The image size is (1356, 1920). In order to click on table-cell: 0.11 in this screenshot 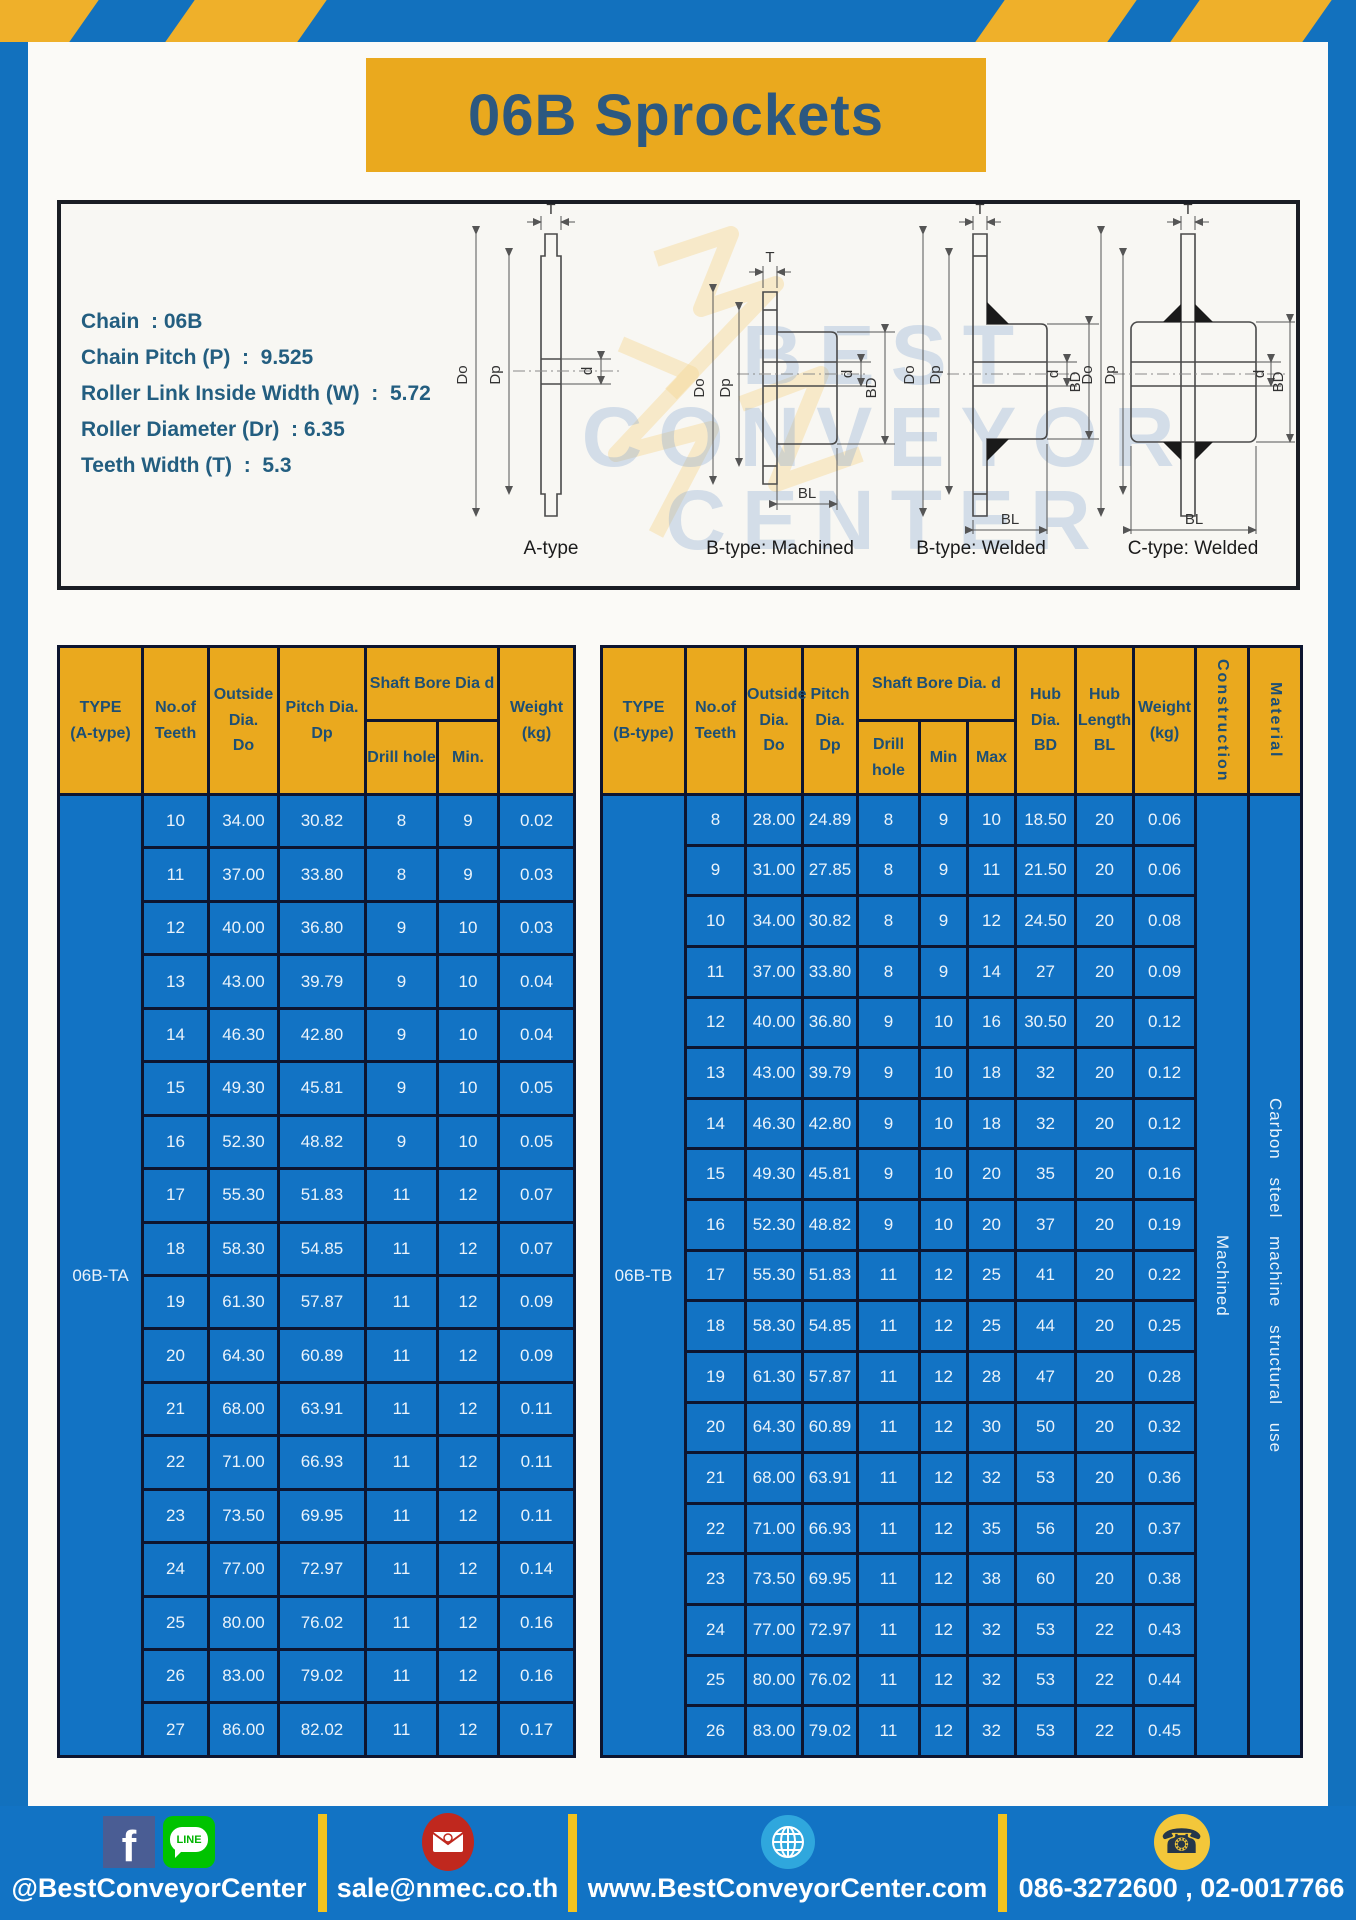, I will do `click(536, 1462)`.